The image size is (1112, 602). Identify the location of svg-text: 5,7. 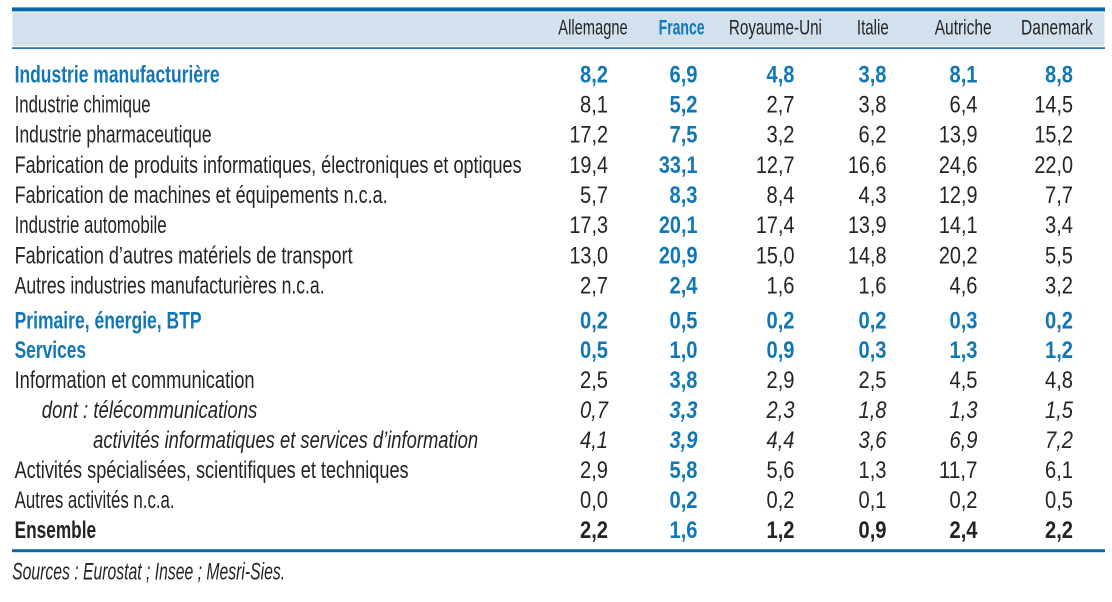
(594, 195).